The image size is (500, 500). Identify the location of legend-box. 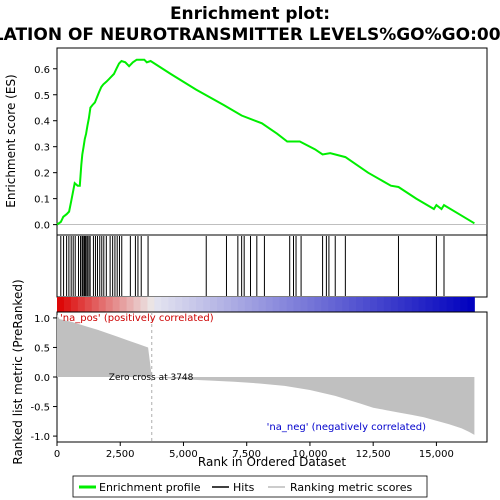
(250, 486).